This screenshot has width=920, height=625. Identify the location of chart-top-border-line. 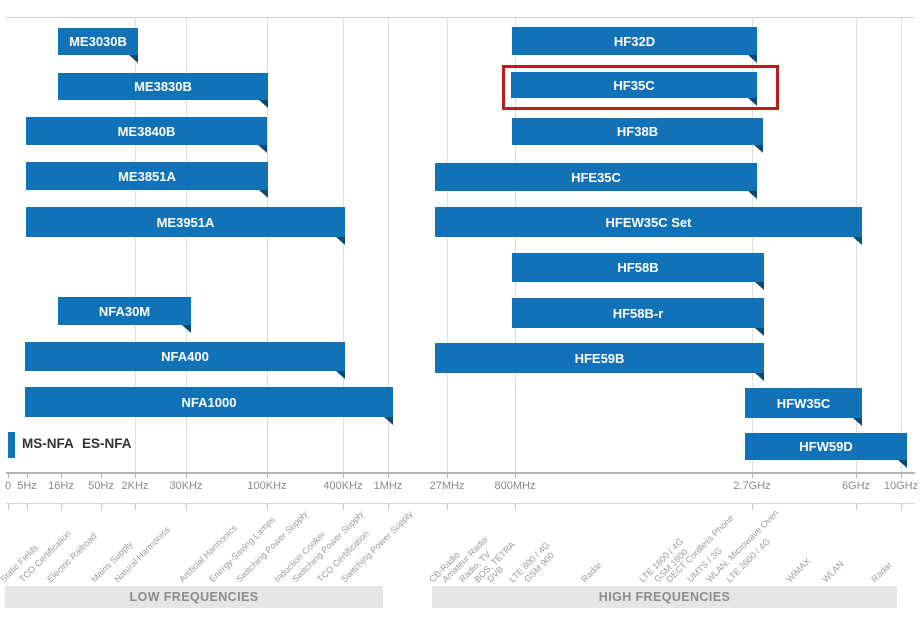
(460, 17).